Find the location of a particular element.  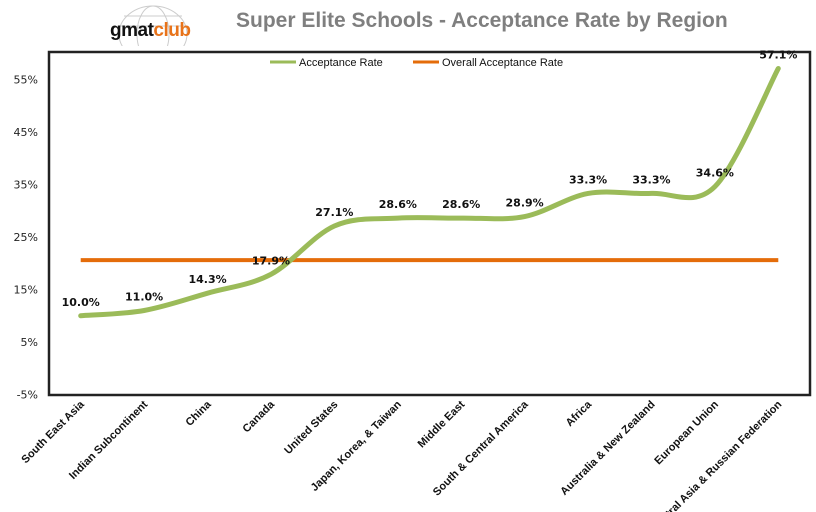

globe-icon is located at coordinates (153, 25).